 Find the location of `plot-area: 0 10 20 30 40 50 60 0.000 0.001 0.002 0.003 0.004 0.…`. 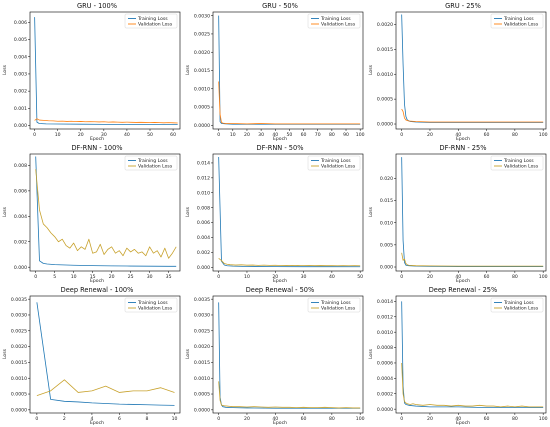

plot-area: 0 10 20 30 40 50 60 0.000 0.001 0.002 0.003 0.004 0.… is located at coordinates (97, 74).